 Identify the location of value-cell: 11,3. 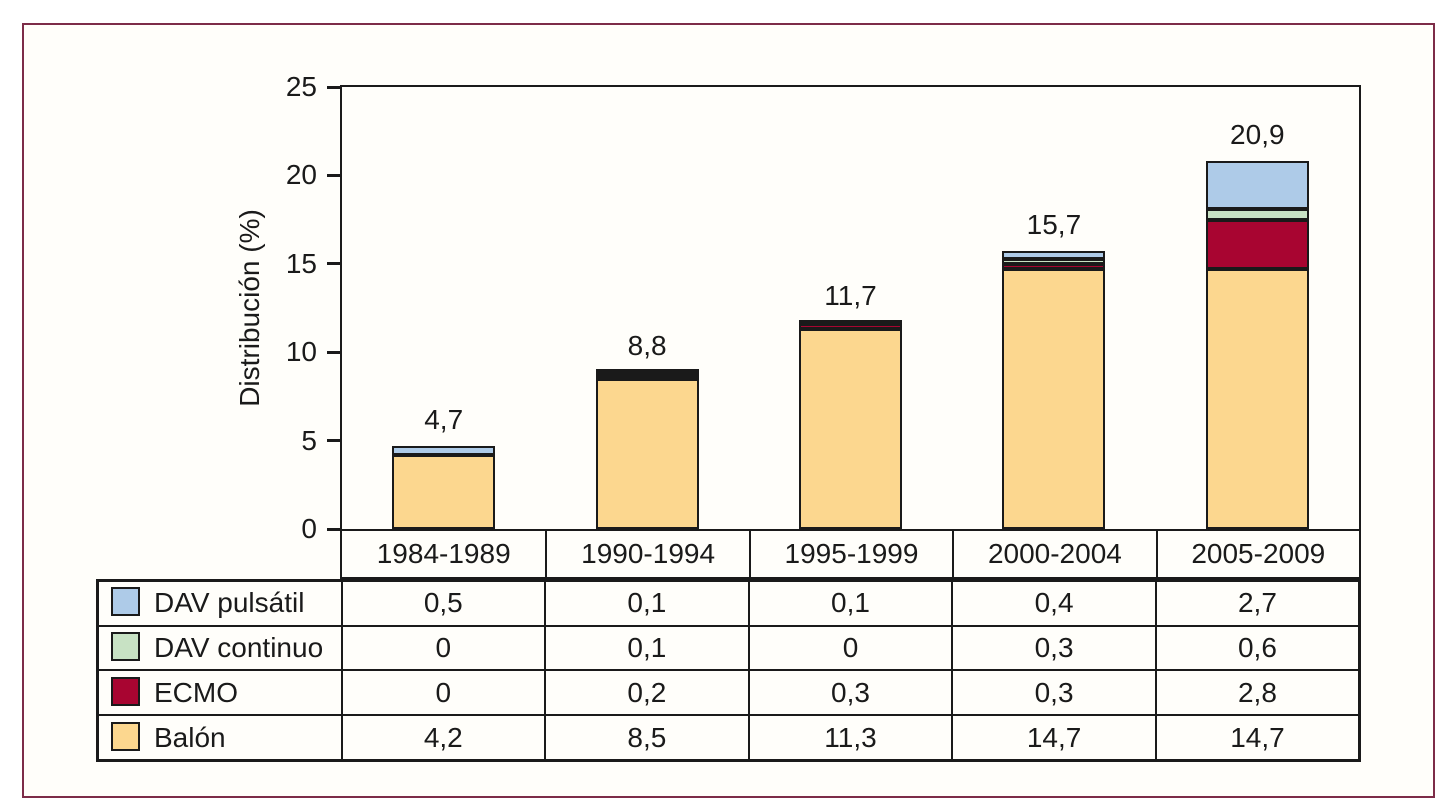
(850, 738).